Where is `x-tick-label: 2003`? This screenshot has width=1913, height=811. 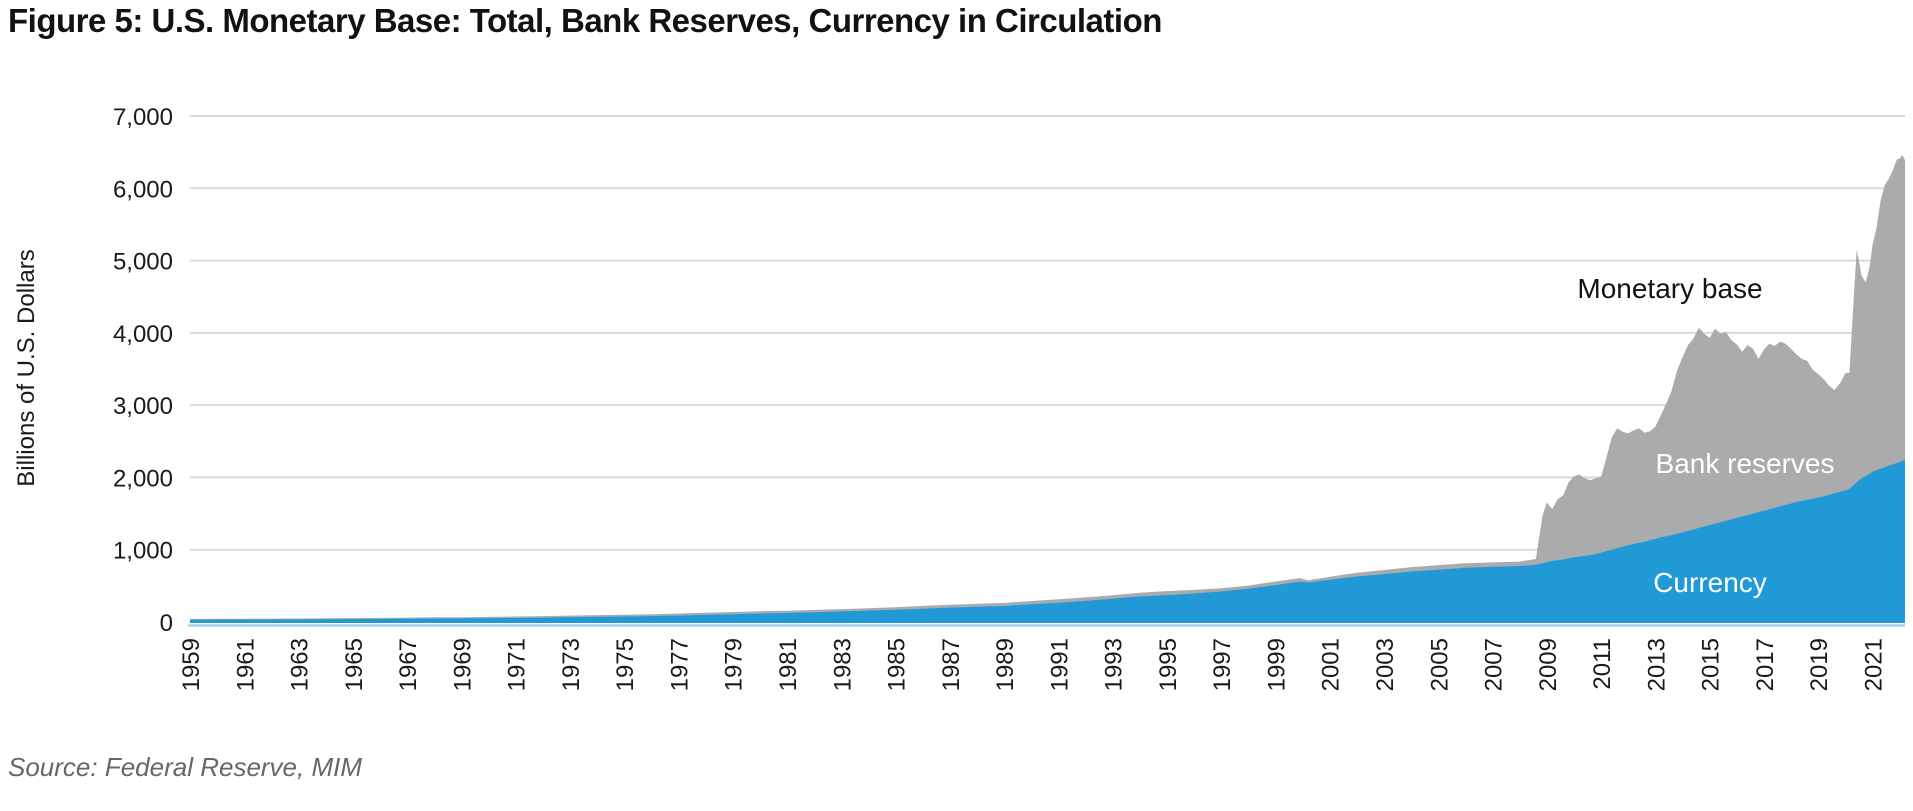
x-tick-label: 2003 is located at coordinates (1385, 664).